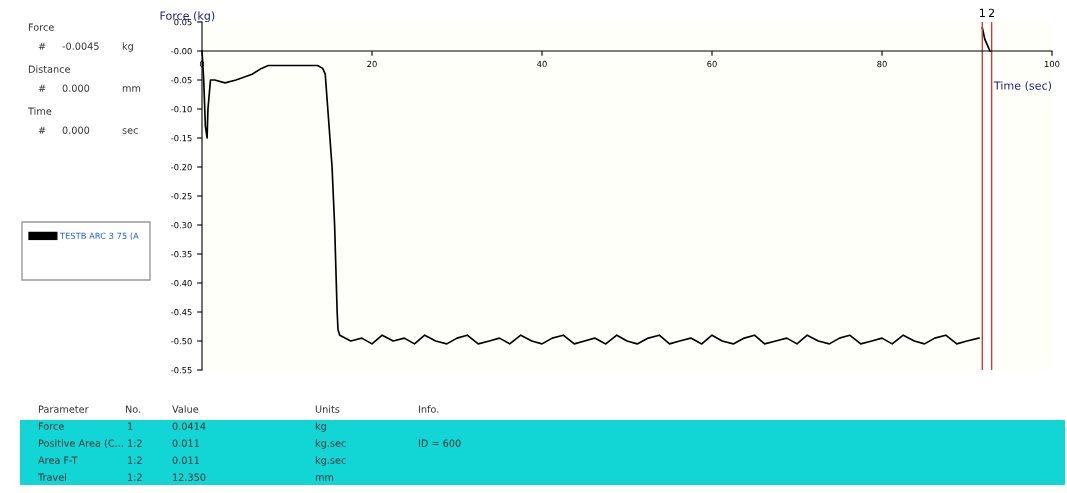 The image size is (1067, 493). Describe the element at coordinates (181, 225) in the screenshot. I see `y-tick-label: -0.30` at that location.